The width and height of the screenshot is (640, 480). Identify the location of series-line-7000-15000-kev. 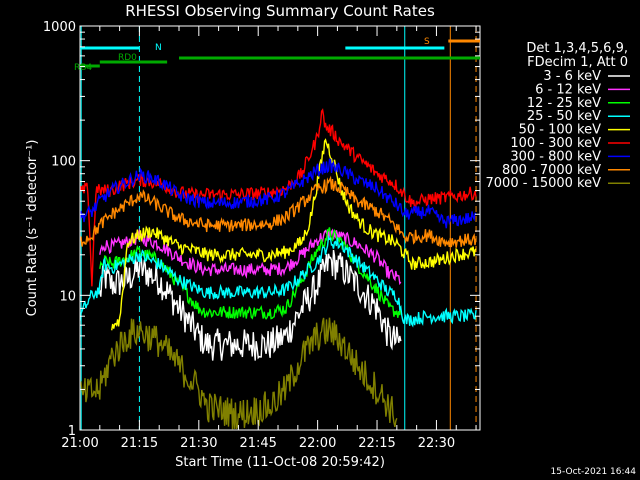
(239, 373).